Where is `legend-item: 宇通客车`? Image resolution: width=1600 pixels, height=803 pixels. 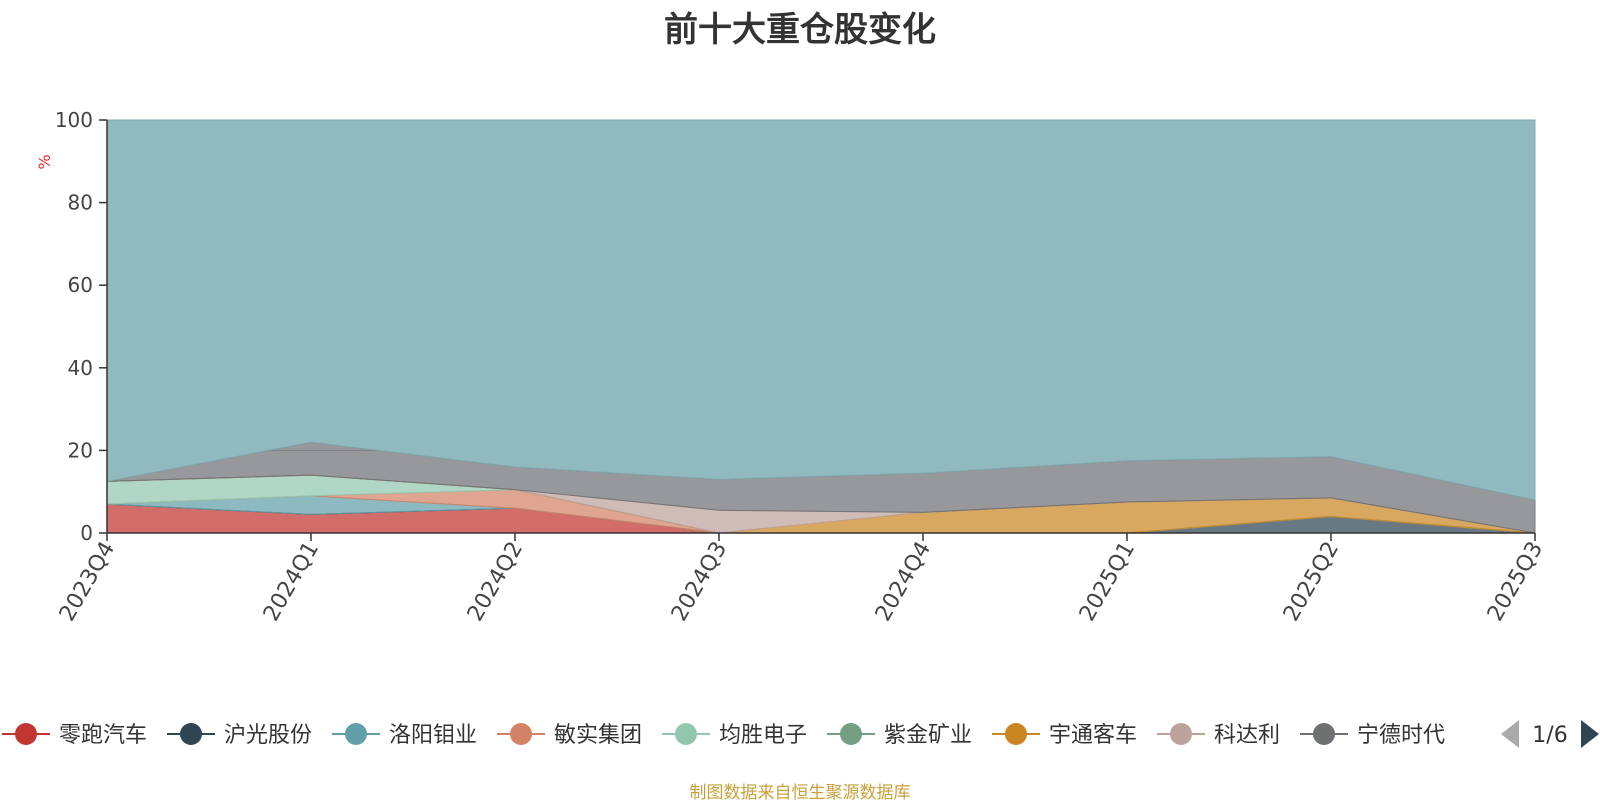
legend-item: 宇通客车 is located at coordinates (1064, 735).